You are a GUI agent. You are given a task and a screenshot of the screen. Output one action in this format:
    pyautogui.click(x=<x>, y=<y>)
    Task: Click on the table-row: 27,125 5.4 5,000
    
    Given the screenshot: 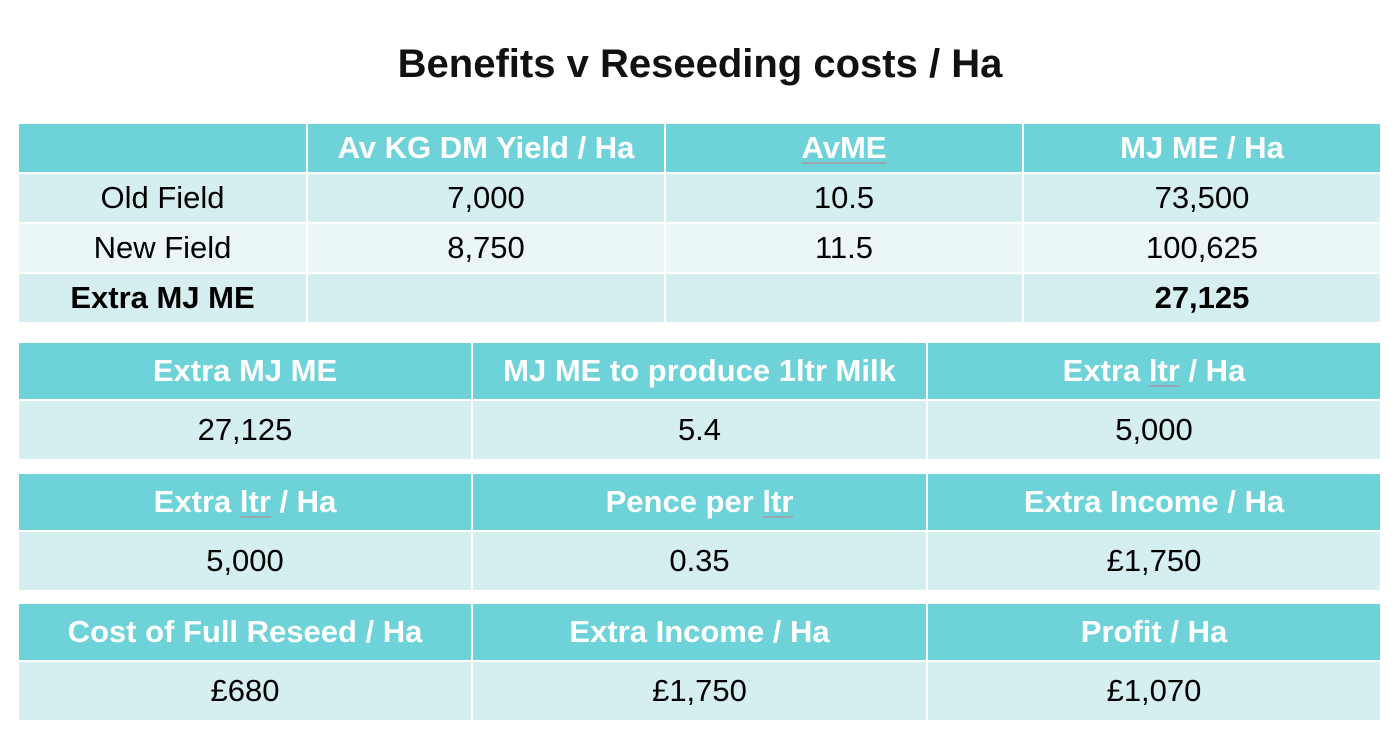 What is the action you would take?
    pyautogui.click(x=699, y=430)
    